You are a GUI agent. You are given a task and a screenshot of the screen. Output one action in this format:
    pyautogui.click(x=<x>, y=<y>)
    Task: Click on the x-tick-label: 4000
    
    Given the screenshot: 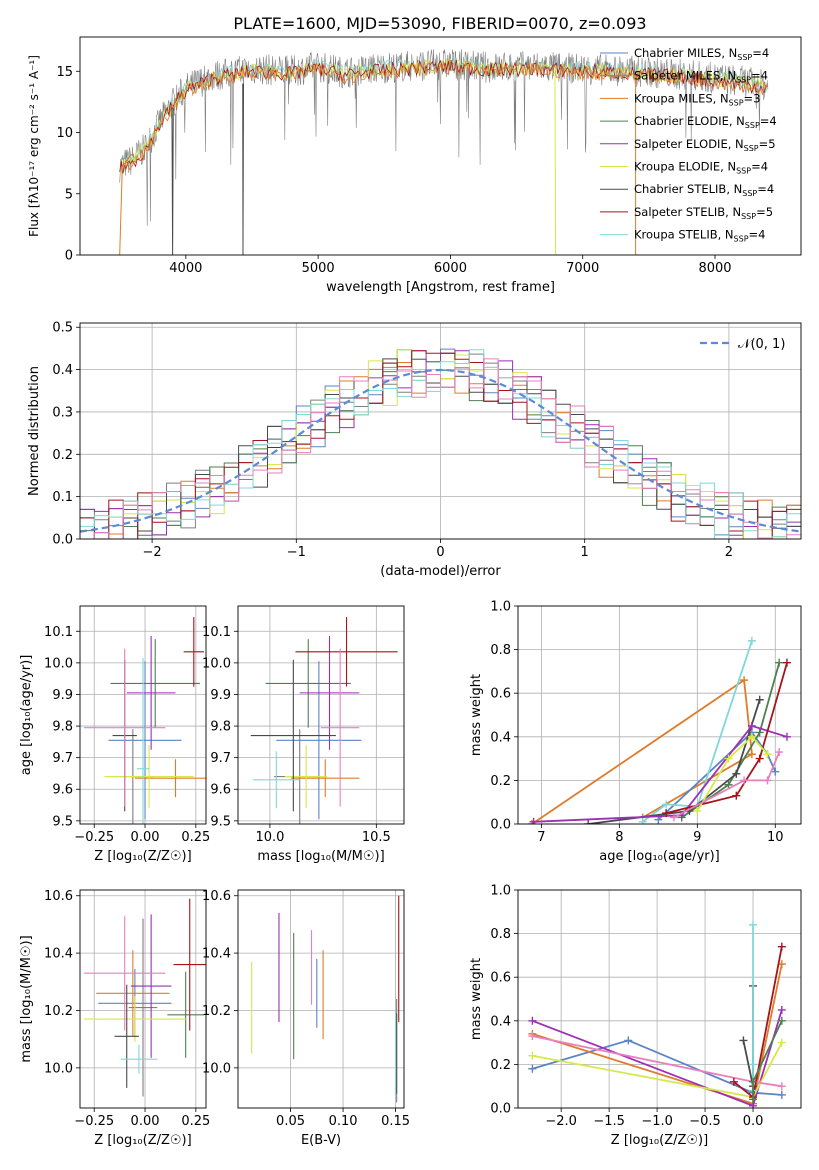 What is the action you would take?
    pyautogui.click(x=185, y=268)
    